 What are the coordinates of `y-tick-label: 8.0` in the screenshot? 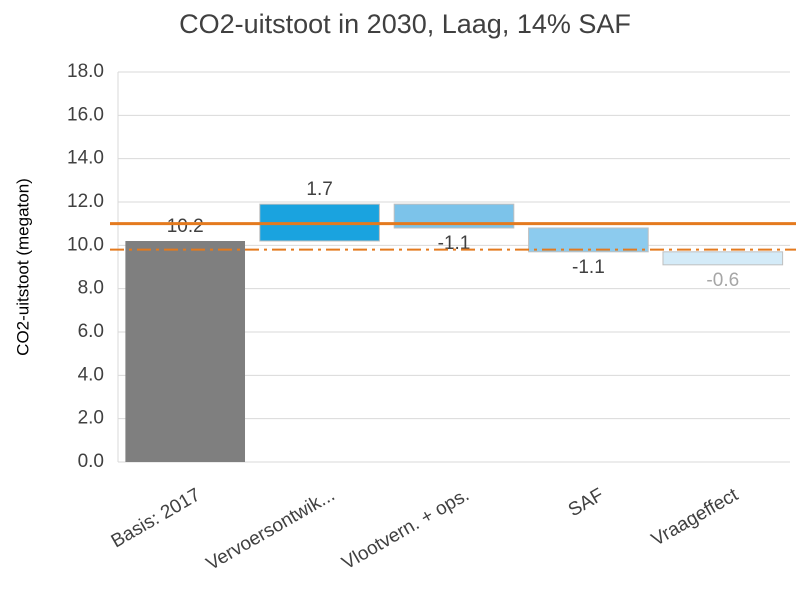 It's located at (91, 288).